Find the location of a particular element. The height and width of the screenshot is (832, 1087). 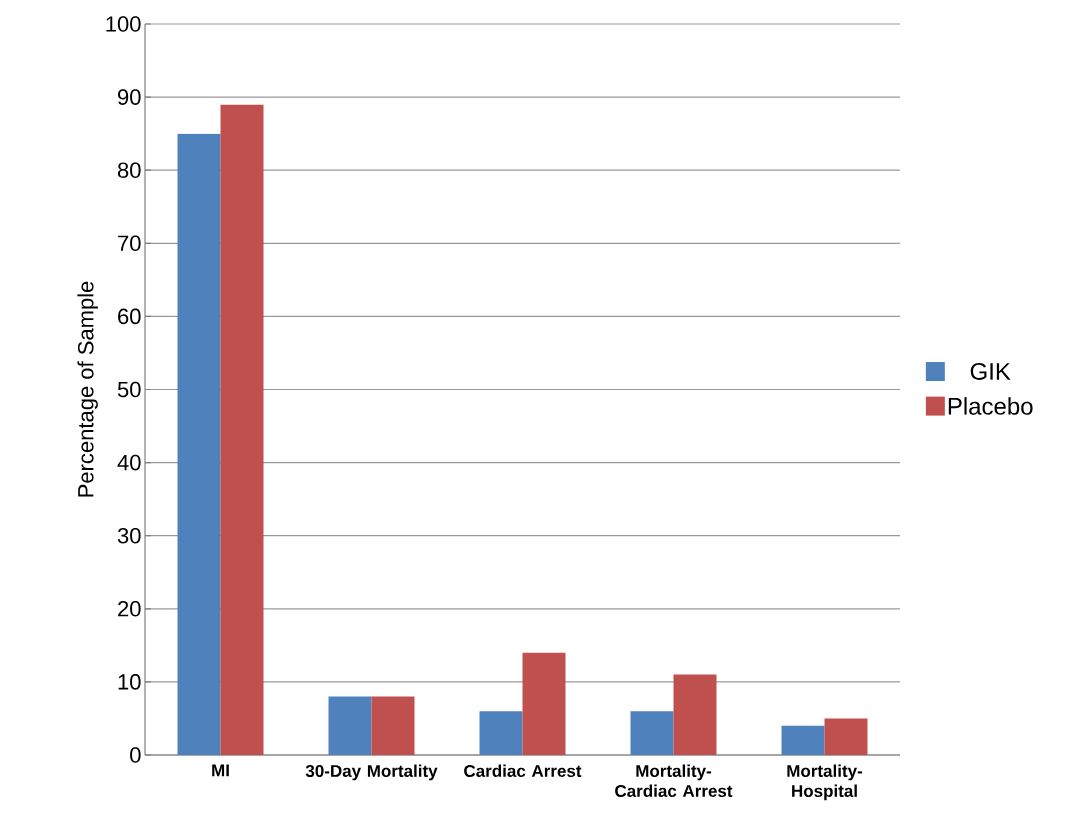

y-tick-label: 50 is located at coordinates (129, 389).